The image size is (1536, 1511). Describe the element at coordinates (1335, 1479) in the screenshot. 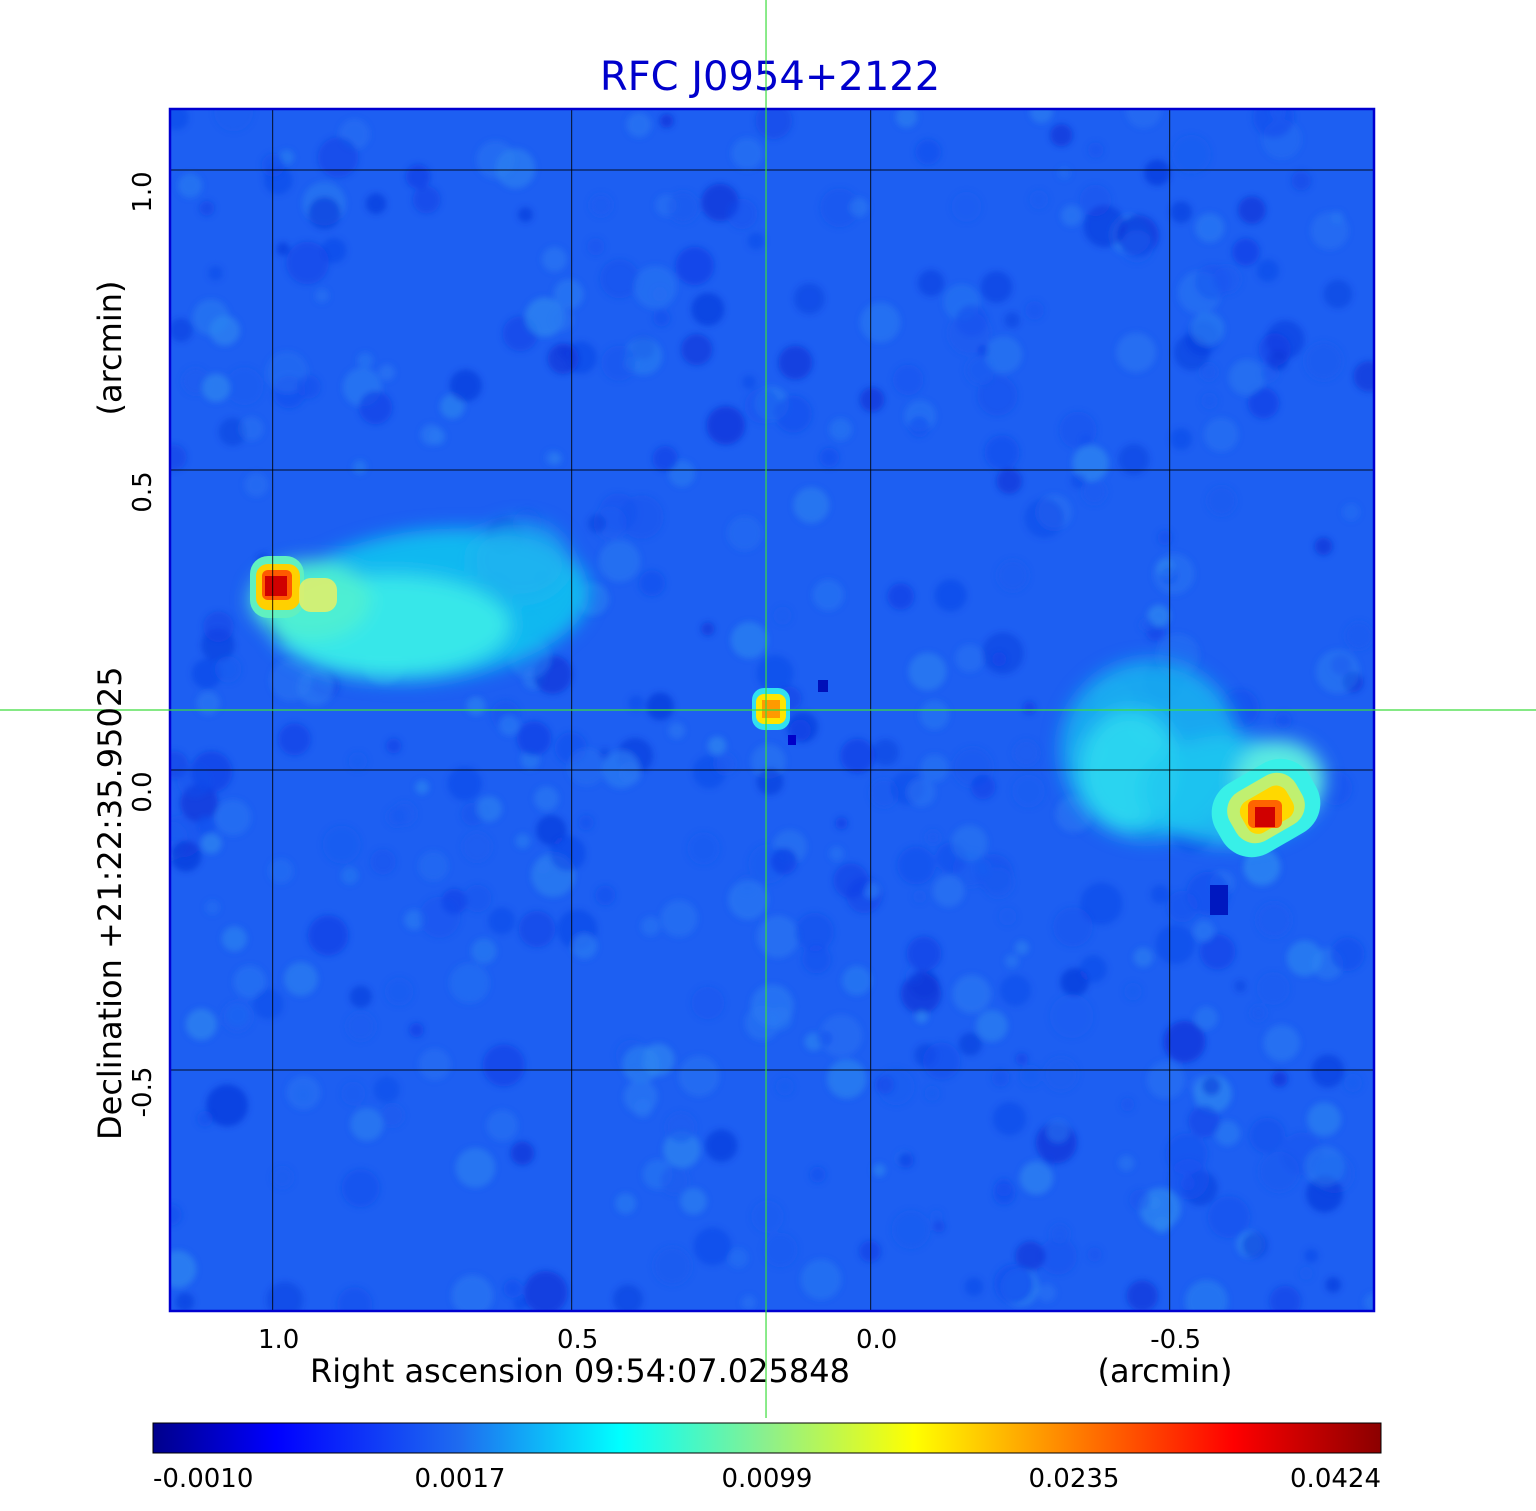

I see `colorbar-tick-label: 0.0424` at that location.